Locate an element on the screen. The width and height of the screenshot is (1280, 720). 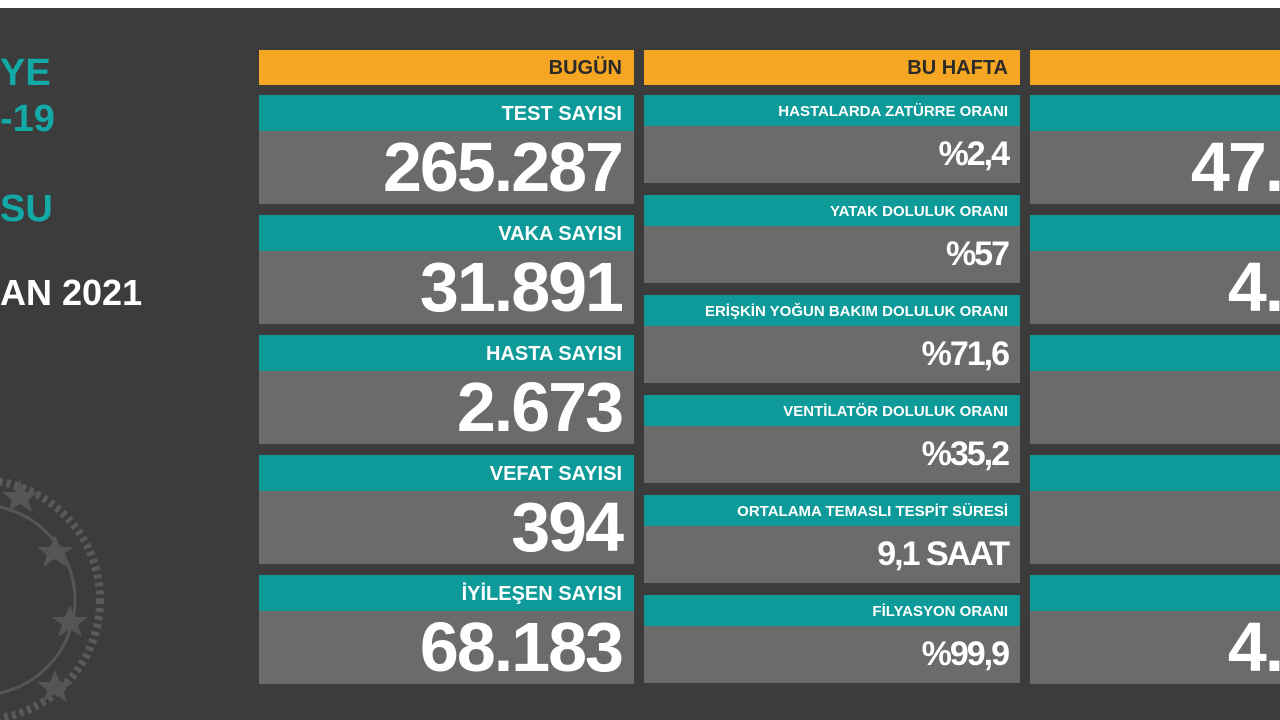
stat-label: ORTALAMA TEMASLI TESPİT SÜRESİ is located at coordinates (832, 510).